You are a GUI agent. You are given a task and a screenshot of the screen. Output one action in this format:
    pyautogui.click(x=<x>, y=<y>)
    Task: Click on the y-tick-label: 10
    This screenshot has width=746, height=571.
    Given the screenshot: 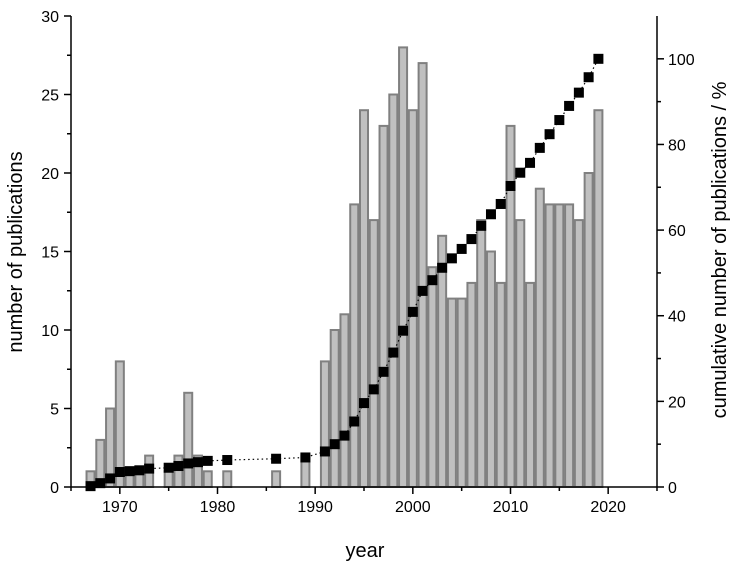 What is the action you would take?
    pyautogui.click(x=50, y=331)
    